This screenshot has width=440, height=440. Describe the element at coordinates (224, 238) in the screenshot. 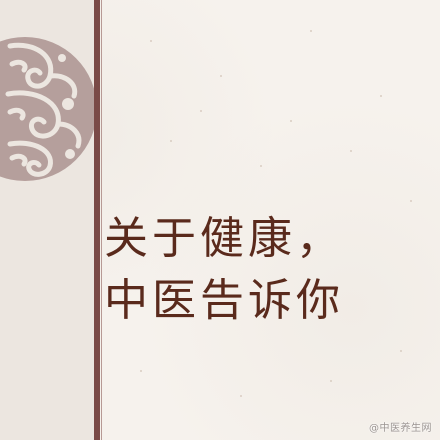

I see `headline-line-1: 关于健康，` at that location.